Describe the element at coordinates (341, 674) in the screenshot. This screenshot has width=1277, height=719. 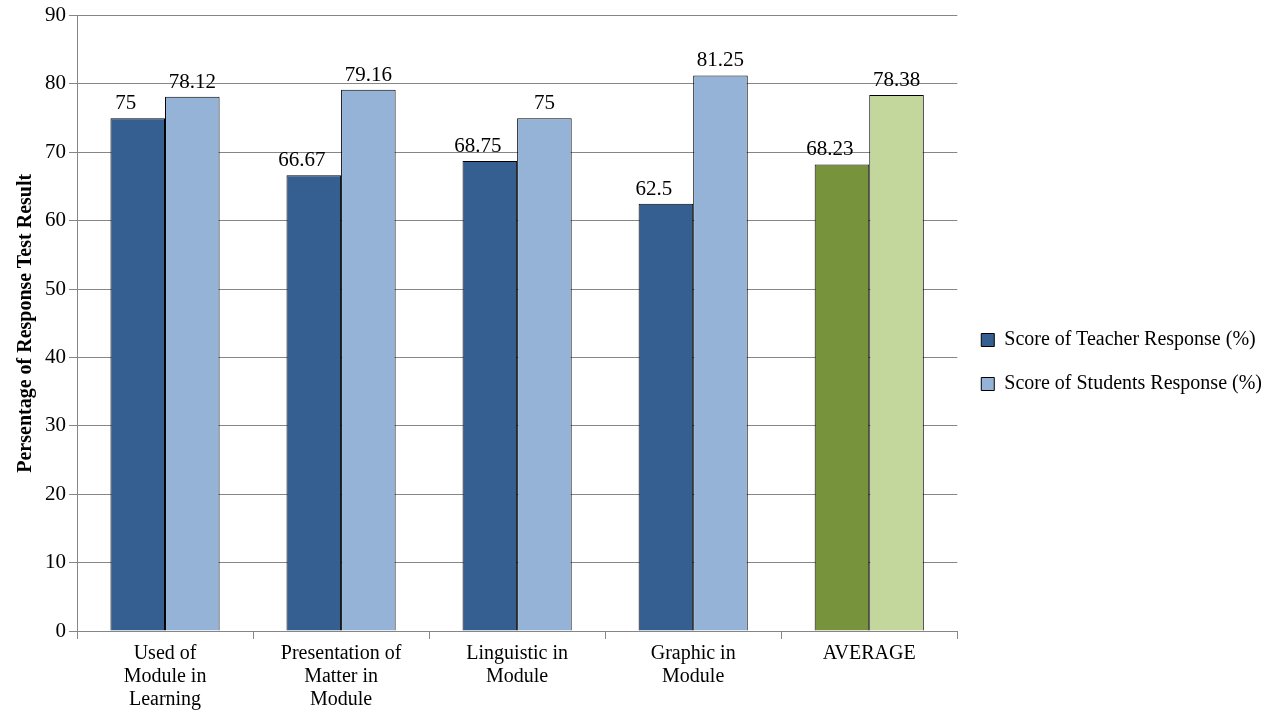
I see `x-tick-label: Presentation of Matter in Module` at that location.